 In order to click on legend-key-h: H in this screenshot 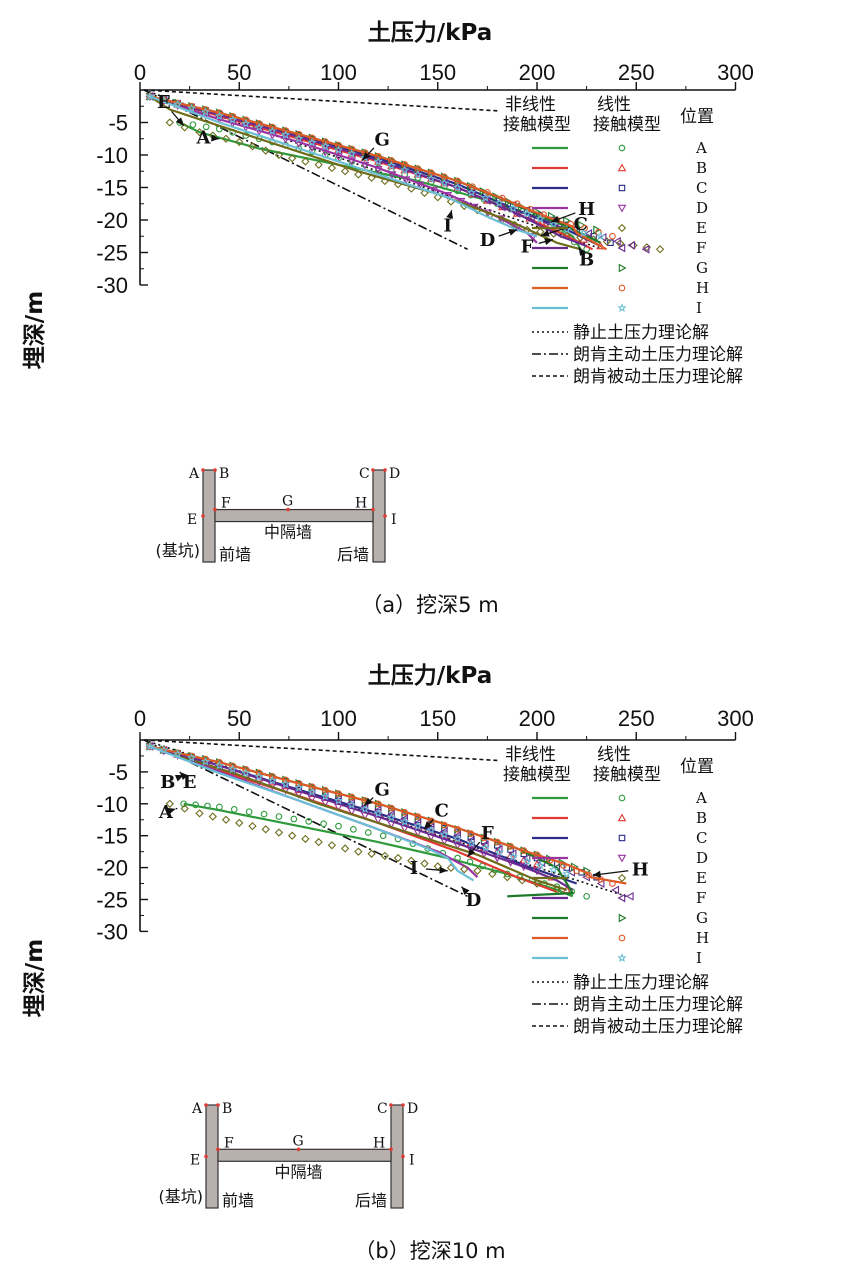, I will do `click(702, 288)`.